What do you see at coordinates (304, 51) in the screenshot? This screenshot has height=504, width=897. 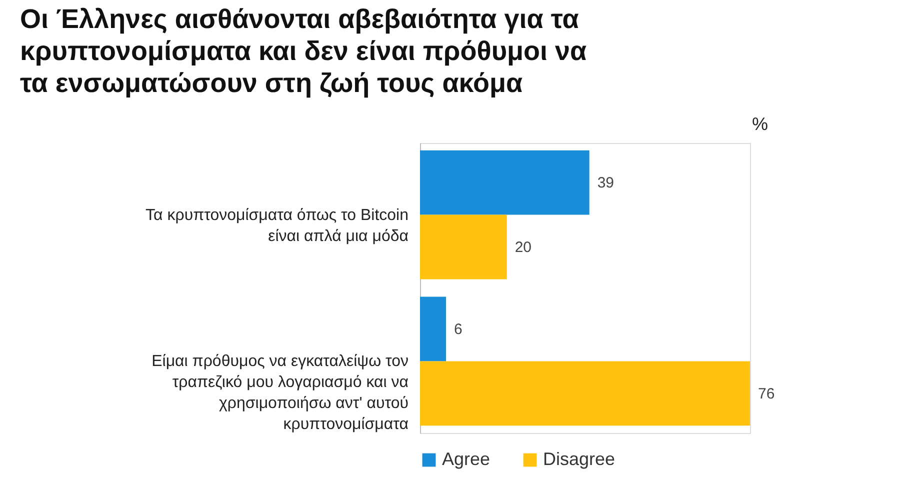 I see `chart-title: Οι Έλληνες αισθάνονται αβεβαιότητα για τα κρυπτονομίσματα και δεν είναι πρόθυμοι να τα ενσωματώσουν στη ζωή τους ακόμα` at bounding box center [304, 51].